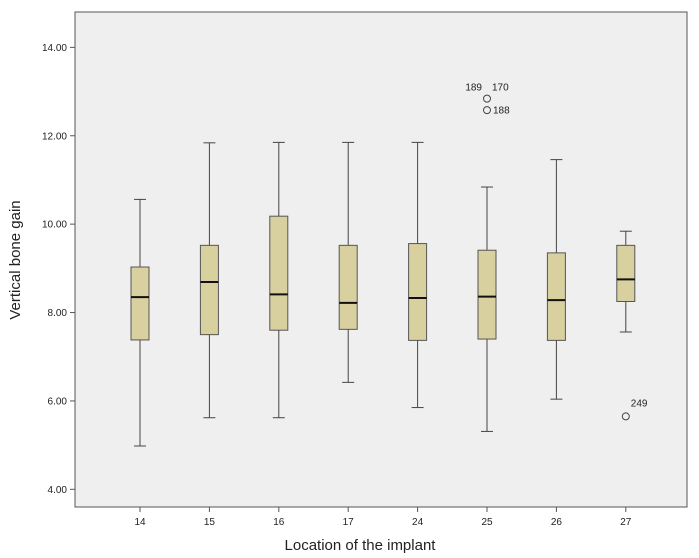  What do you see at coordinates (58, 313) in the screenshot?
I see `y-tick-label: 8.00` at bounding box center [58, 313].